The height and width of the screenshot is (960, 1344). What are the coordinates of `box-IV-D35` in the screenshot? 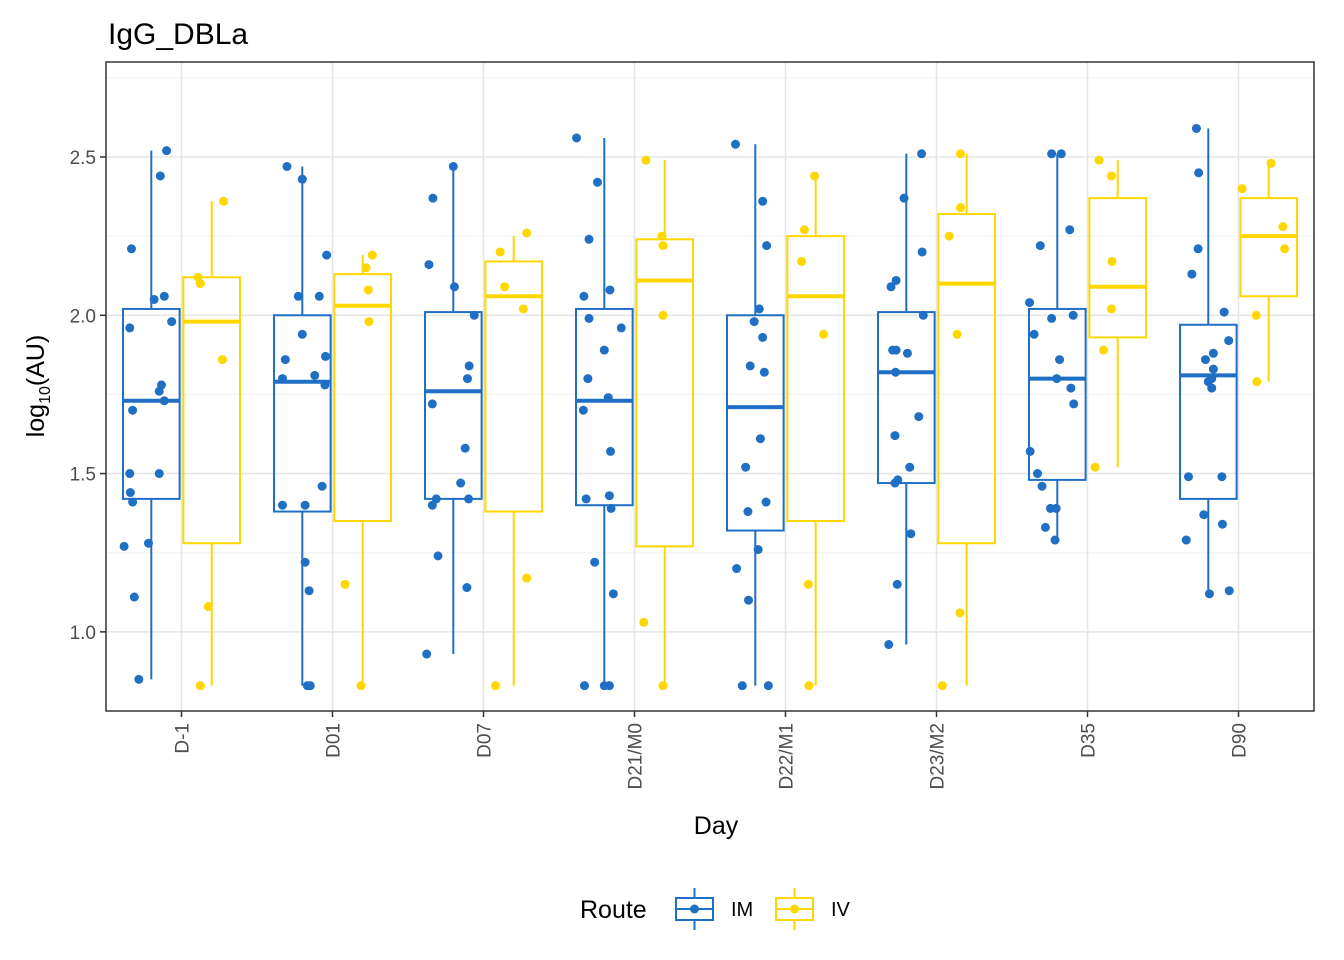 It's located at (1118, 314).